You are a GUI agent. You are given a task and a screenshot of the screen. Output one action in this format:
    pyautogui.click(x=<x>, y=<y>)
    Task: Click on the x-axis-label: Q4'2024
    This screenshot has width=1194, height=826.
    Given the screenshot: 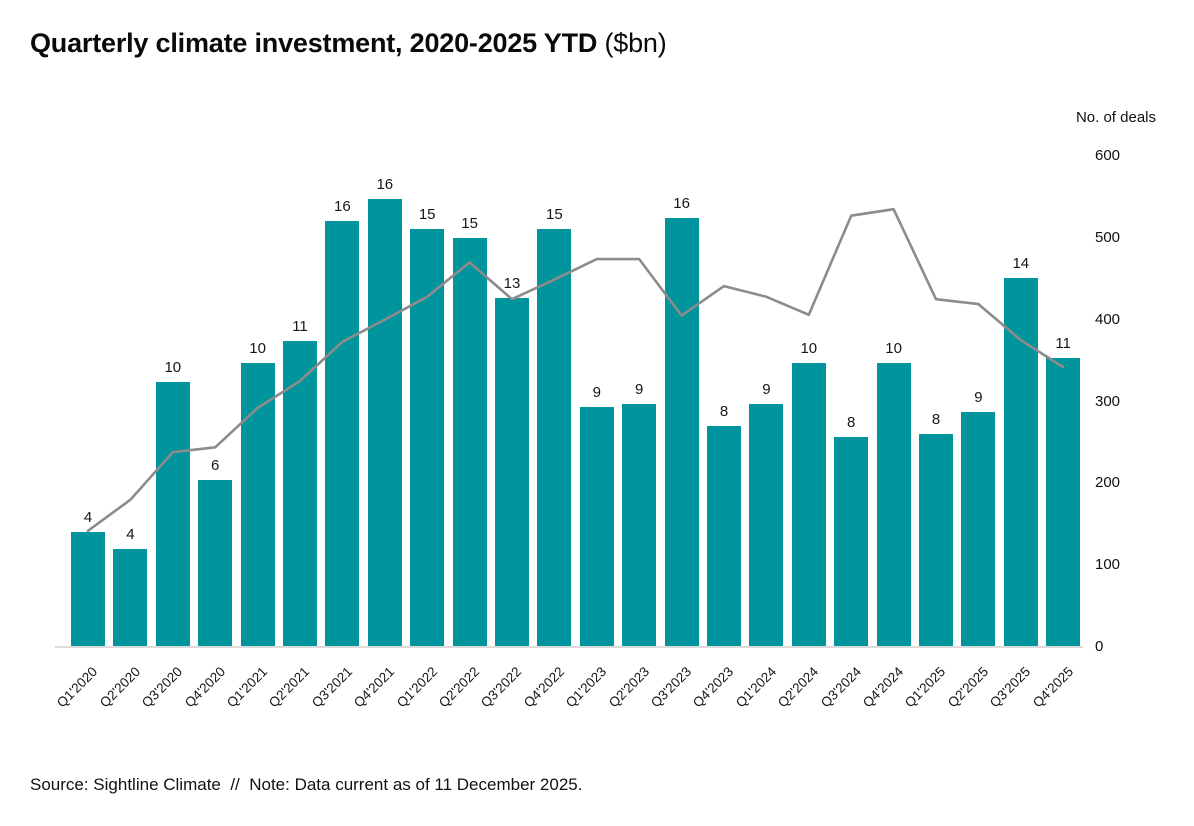 What is the action you would take?
    pyautogui.click(x=883, y=687)
    